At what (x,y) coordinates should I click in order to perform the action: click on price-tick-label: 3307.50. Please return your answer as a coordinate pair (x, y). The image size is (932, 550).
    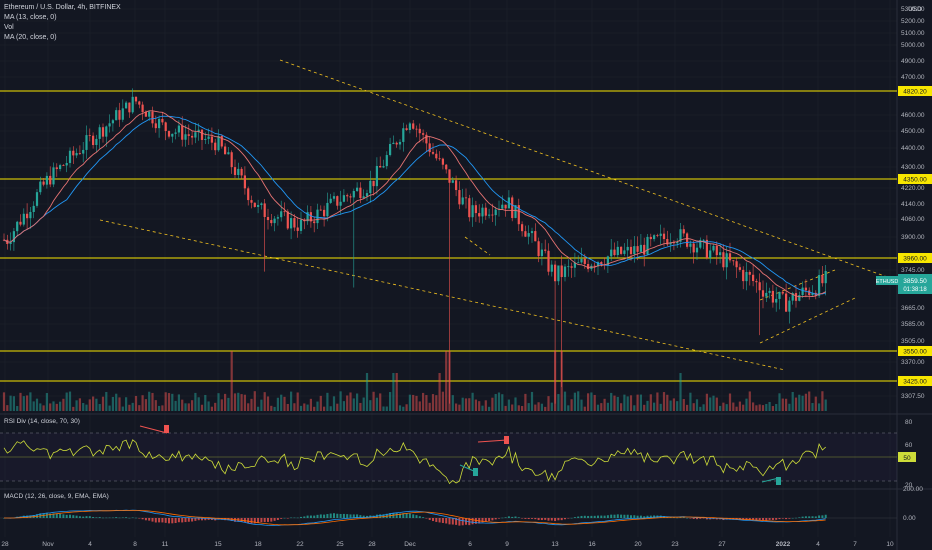
    Looking at the image, I should click on (913, 396).